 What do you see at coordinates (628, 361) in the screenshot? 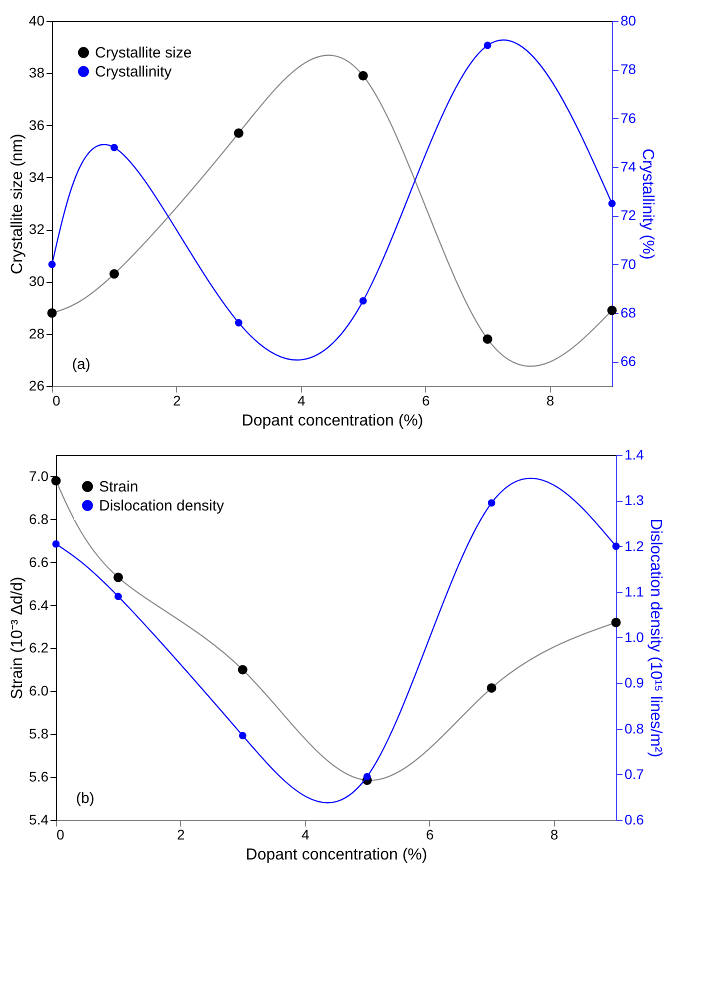
I see `y2-tick-label: 66` at bounding box center [628, 361].